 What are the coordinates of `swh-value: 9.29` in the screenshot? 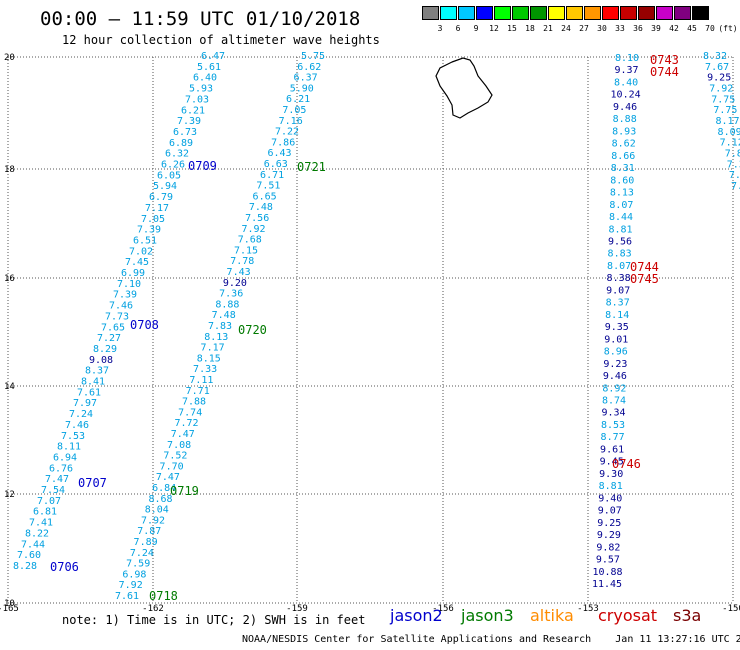 It's located at (609, 535).